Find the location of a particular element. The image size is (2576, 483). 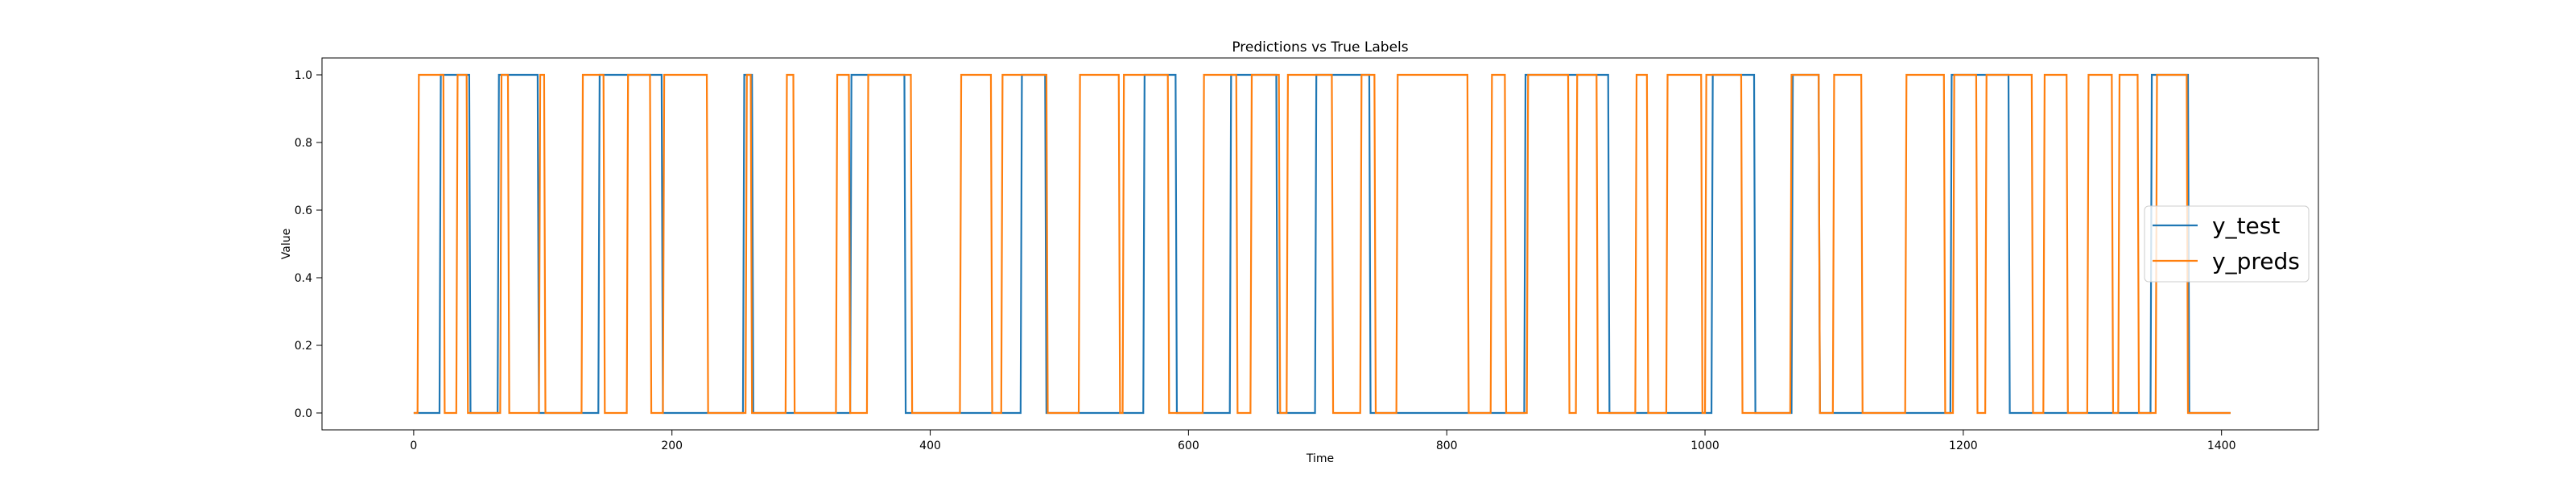

legend: y_test y_preds is located at coordinates (2227, 244).